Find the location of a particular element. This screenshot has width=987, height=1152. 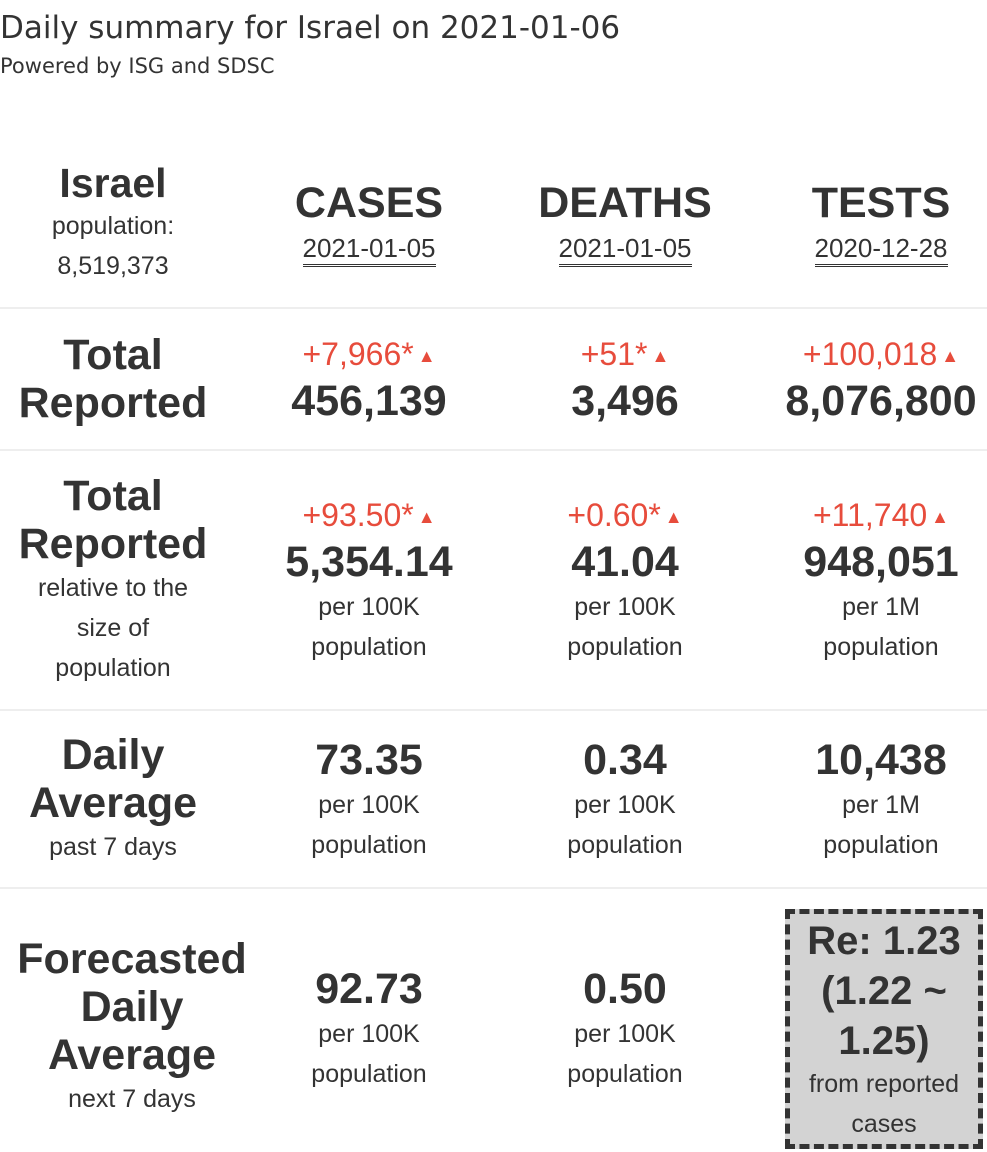

deaths-forecast-value: 0.50 is located at coordinates (625, 989).